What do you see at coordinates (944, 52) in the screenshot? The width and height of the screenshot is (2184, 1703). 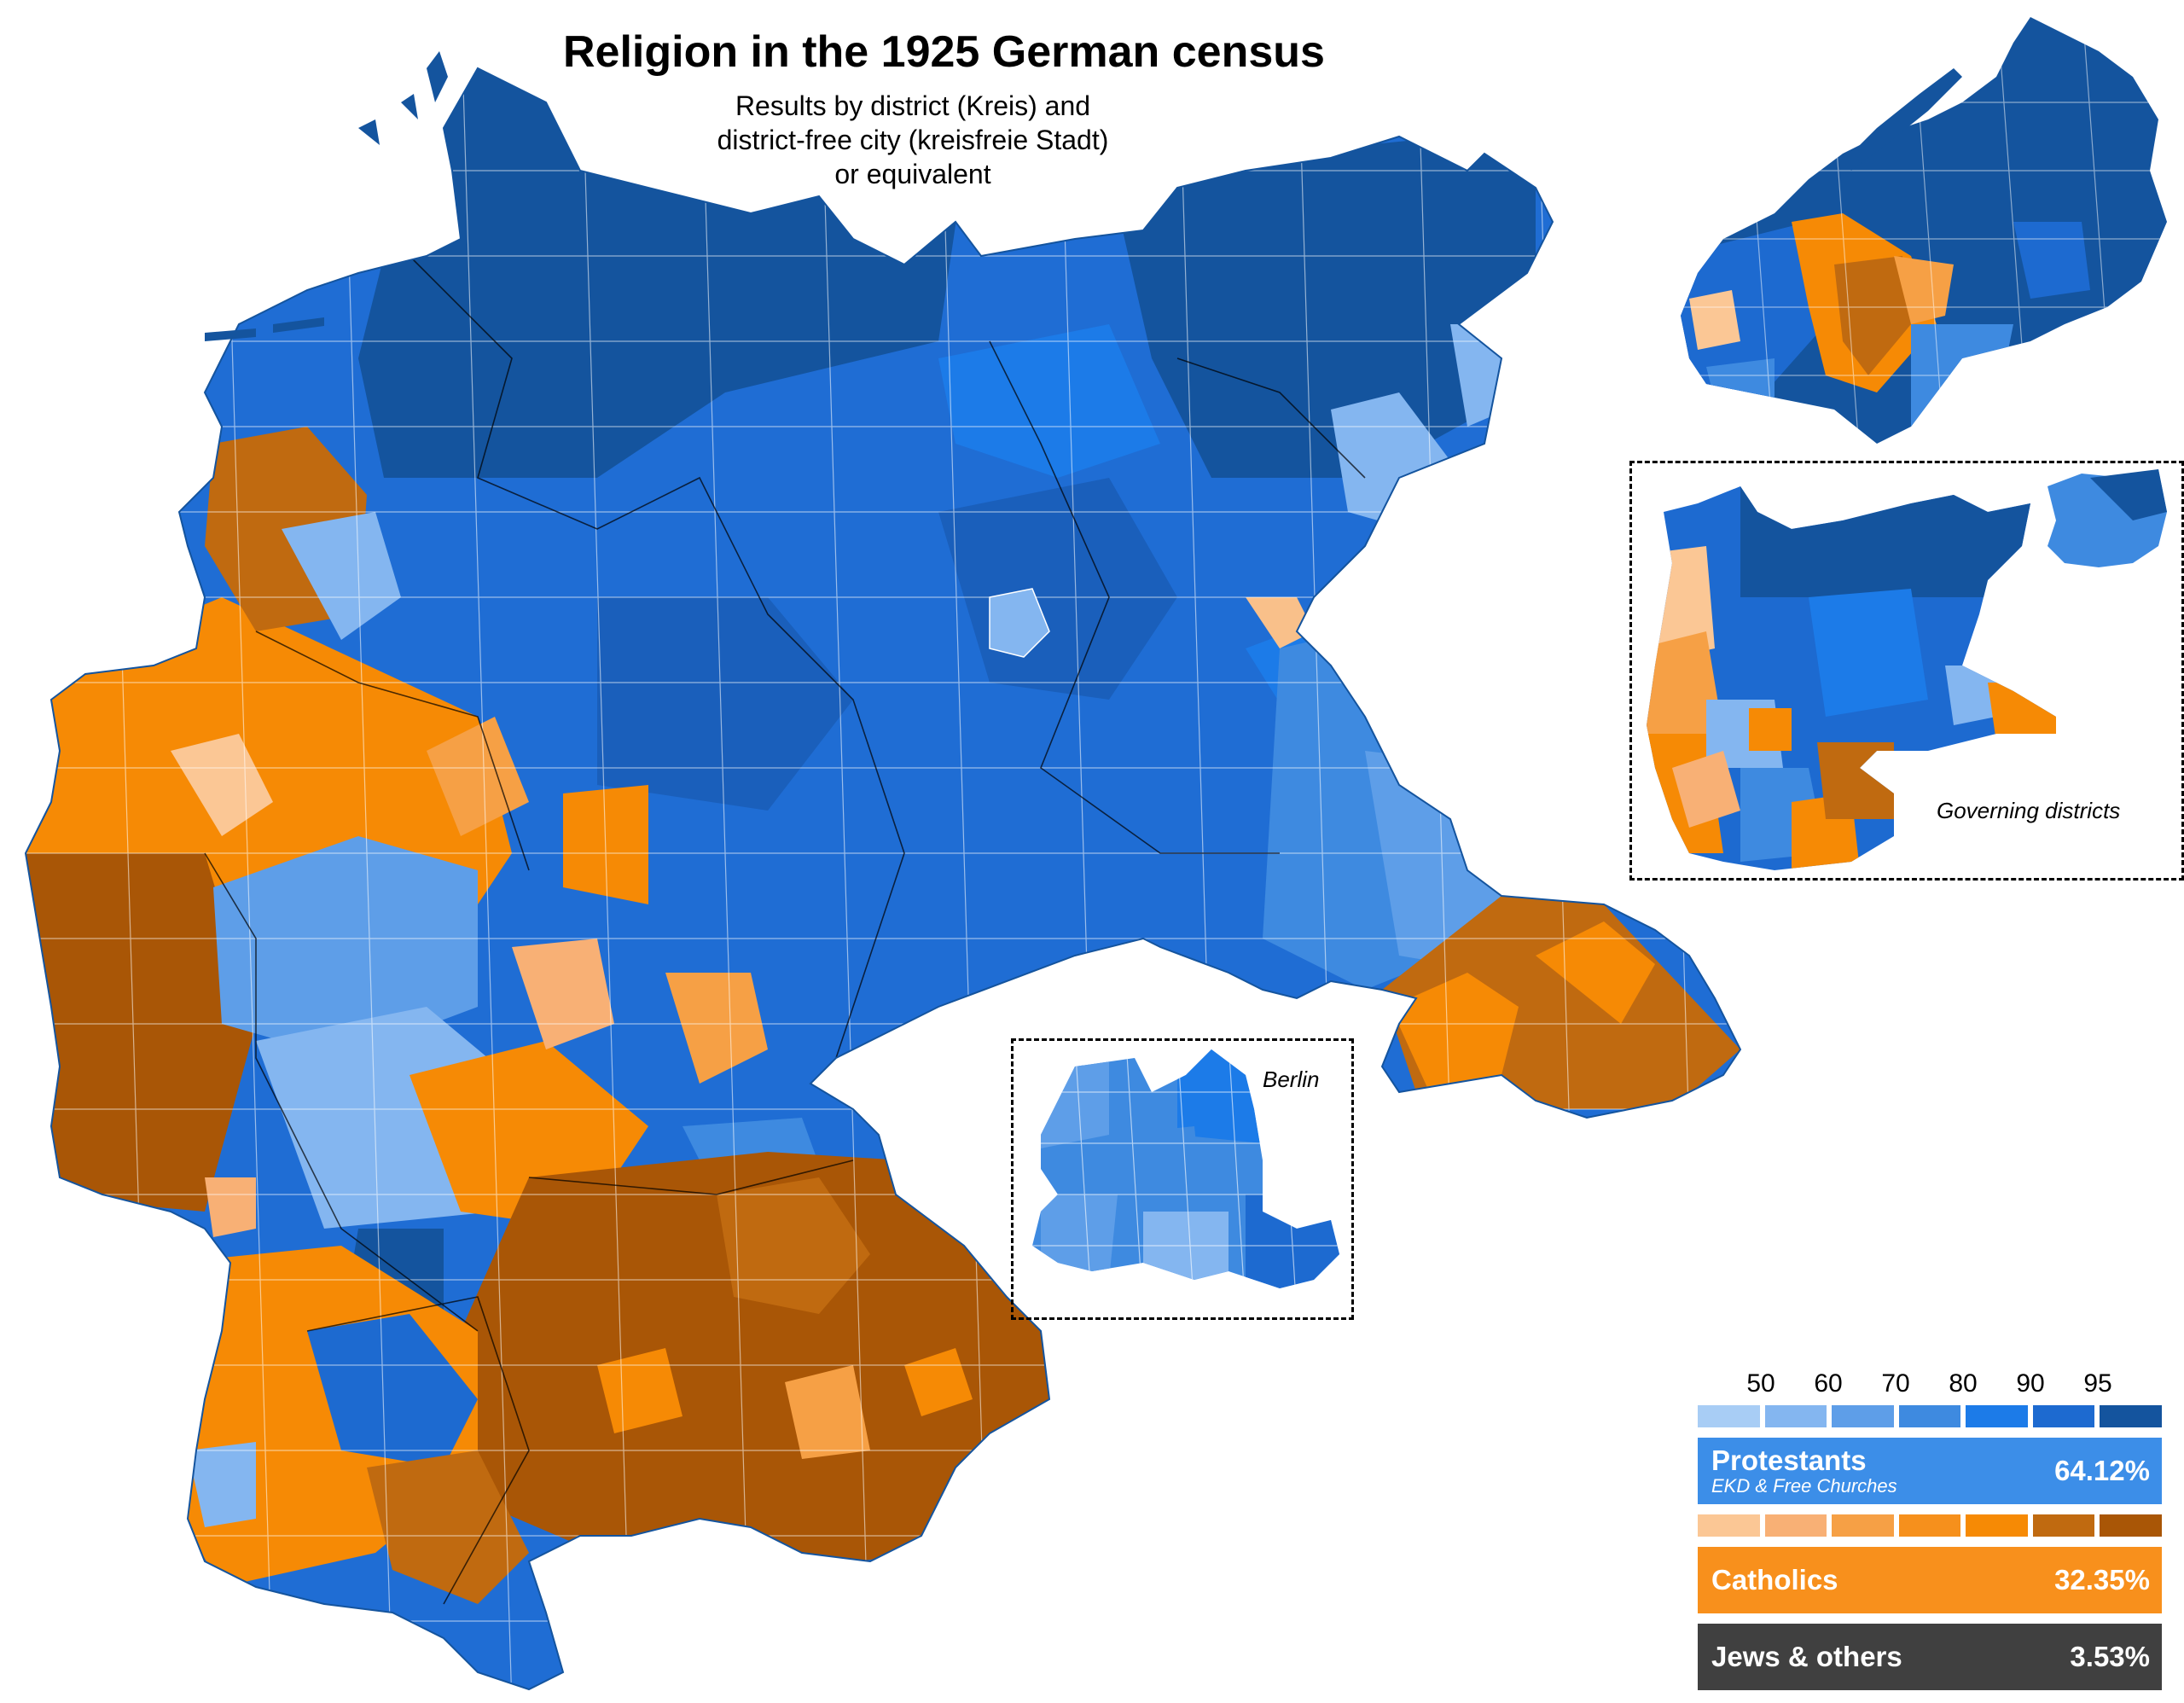 I see `map-title: Religion in the 1925 German census` at bounding box center [944, 52].